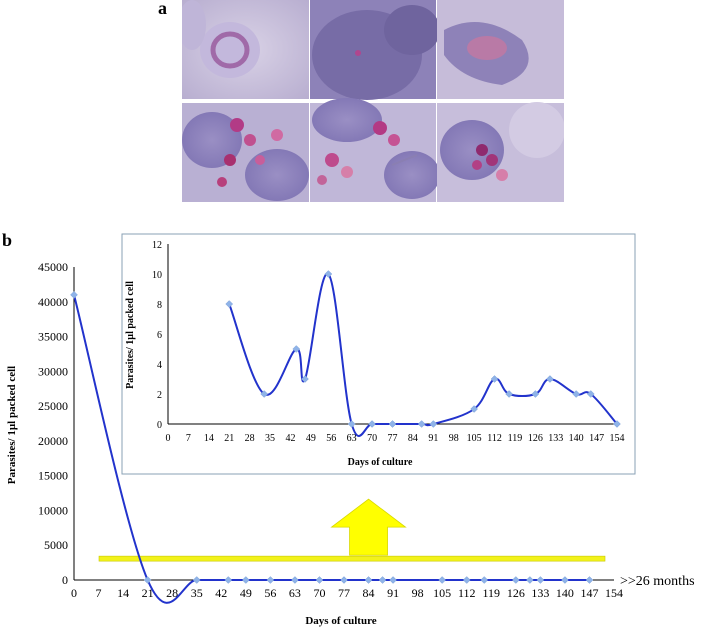 This screenshot has width=709, height=629. Describe the element at coordinates (491, 593) in the screenshot. I see `main-x-tick-label: 119` at that location.